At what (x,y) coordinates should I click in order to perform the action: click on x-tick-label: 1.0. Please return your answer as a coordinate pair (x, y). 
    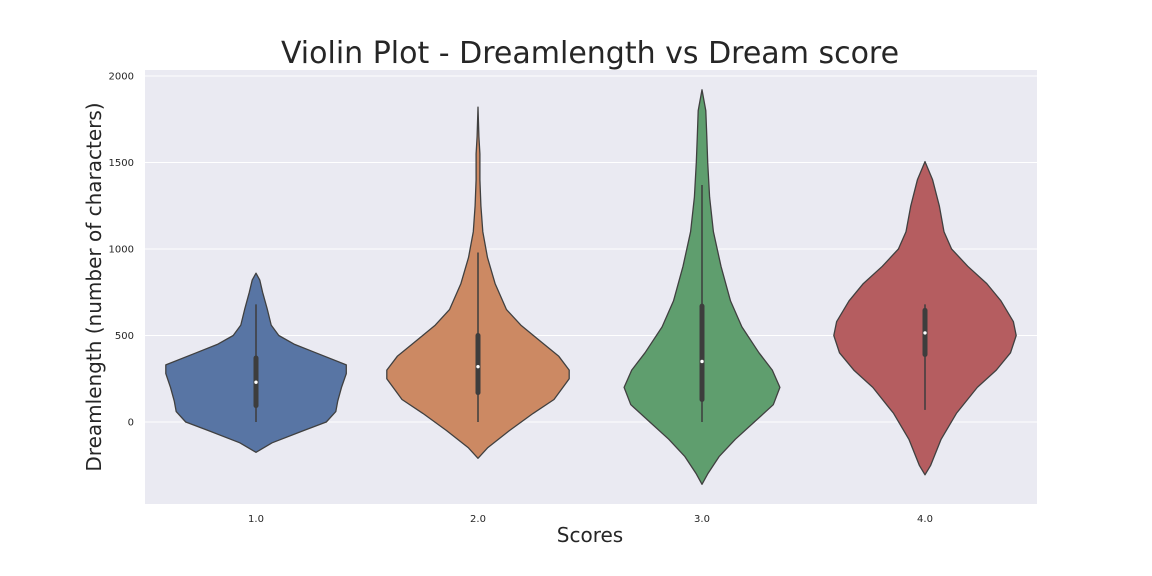
    Looking at the image, I should click on (256, 519).